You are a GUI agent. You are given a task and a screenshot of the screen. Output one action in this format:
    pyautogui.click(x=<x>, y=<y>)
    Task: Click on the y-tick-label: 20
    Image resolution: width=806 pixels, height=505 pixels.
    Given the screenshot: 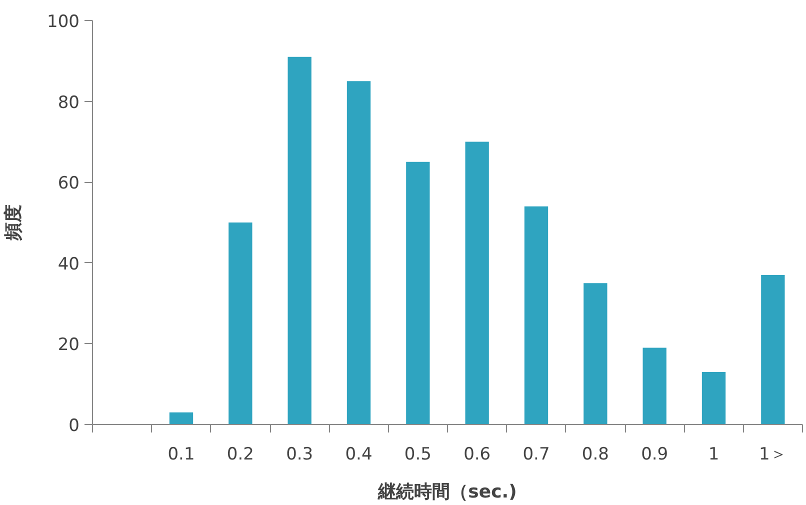 What is the action you would take?
    pyautogui.click(x=69, y=345)
    